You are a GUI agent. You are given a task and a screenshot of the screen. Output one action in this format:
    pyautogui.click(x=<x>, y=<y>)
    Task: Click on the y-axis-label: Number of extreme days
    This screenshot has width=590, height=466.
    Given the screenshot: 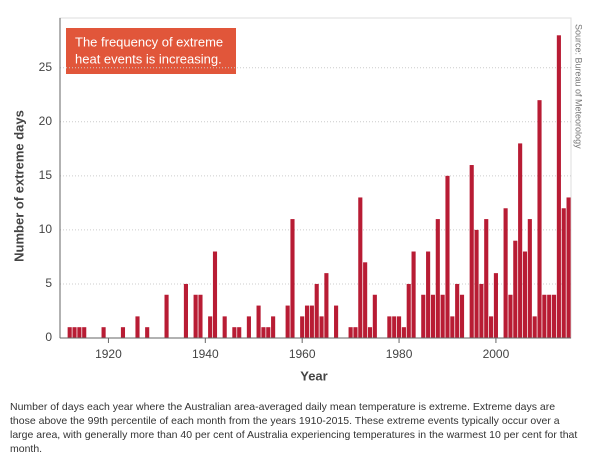 What is the action you would take?
    pyautogui.click(x=18, y=186)
    